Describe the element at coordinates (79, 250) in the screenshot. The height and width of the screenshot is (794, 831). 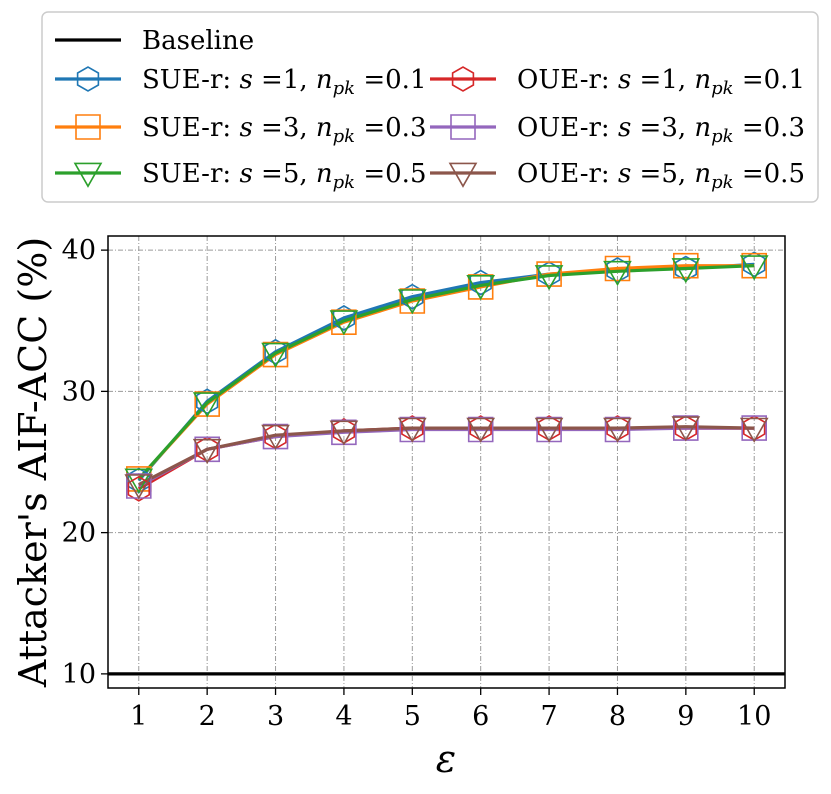
I see `y-tick-label: 40` at that location.